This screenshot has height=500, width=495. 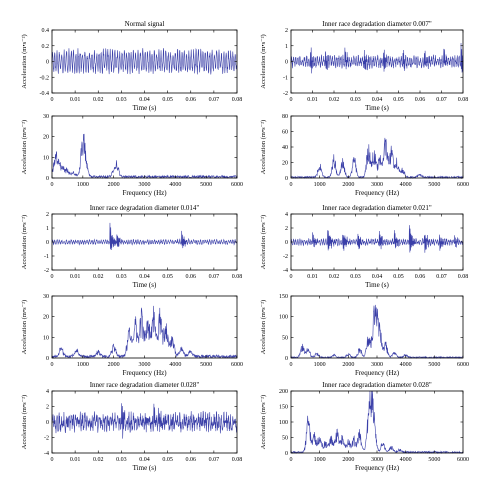 I want to click on y-tick-label: 0.2, so click(x=46, y=47).